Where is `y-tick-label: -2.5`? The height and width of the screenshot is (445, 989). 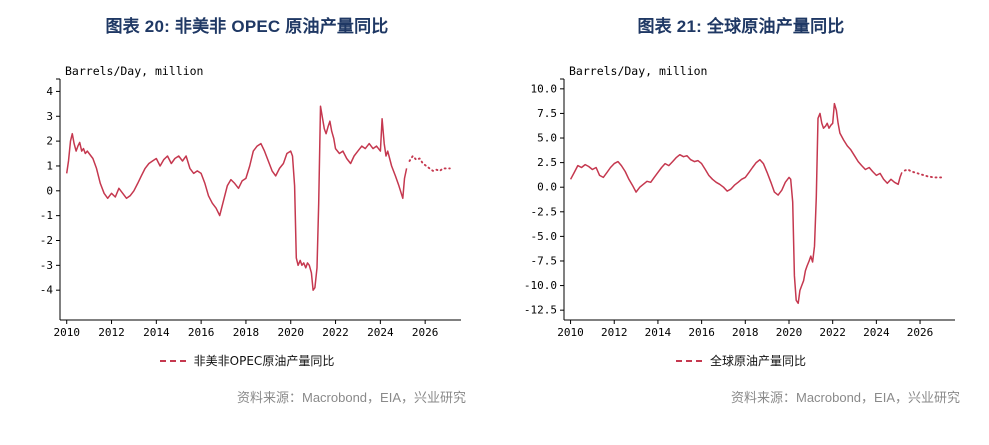 y-tick-label: -2.5 is located at coordinates (543, 211).